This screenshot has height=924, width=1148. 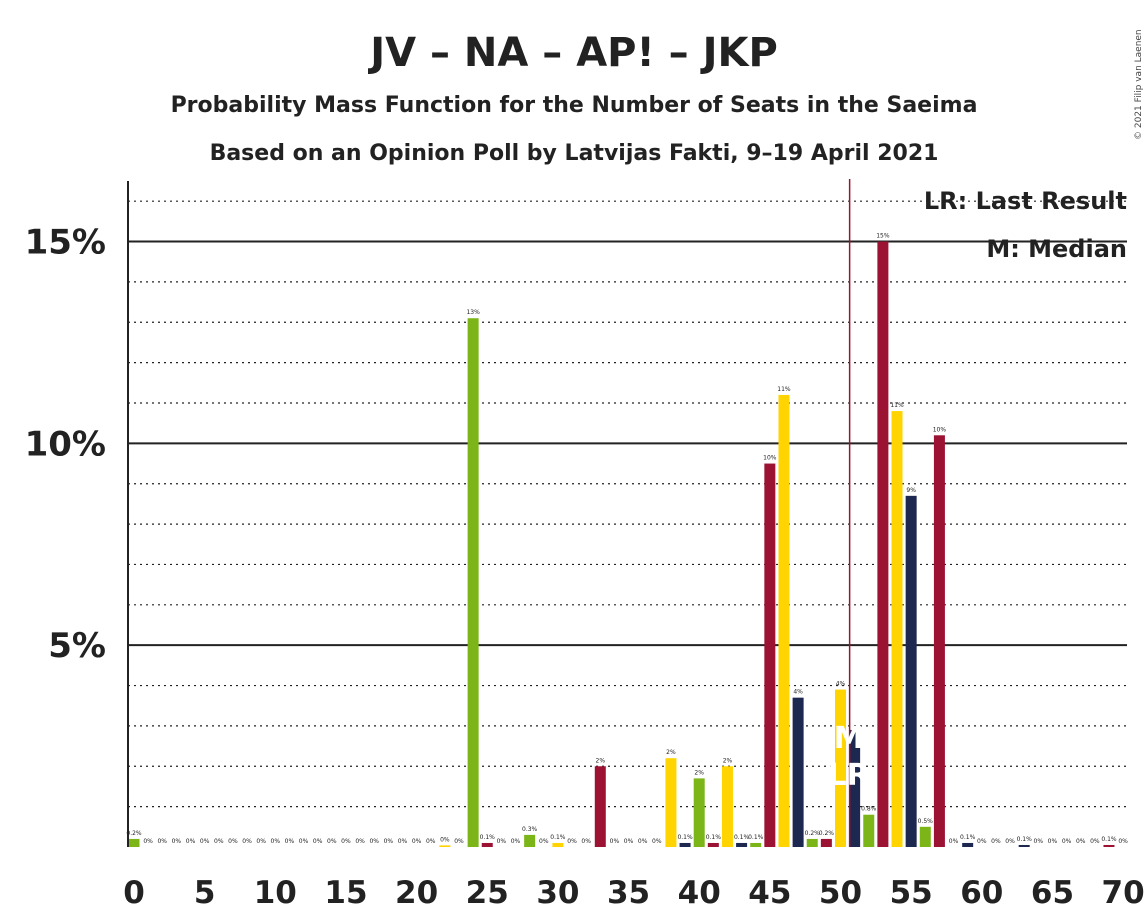 What do you see at coordinates (784, 389) in the screenshot?
I see `bar-label-seat-46: 11%` at bounding box center [784, 389].